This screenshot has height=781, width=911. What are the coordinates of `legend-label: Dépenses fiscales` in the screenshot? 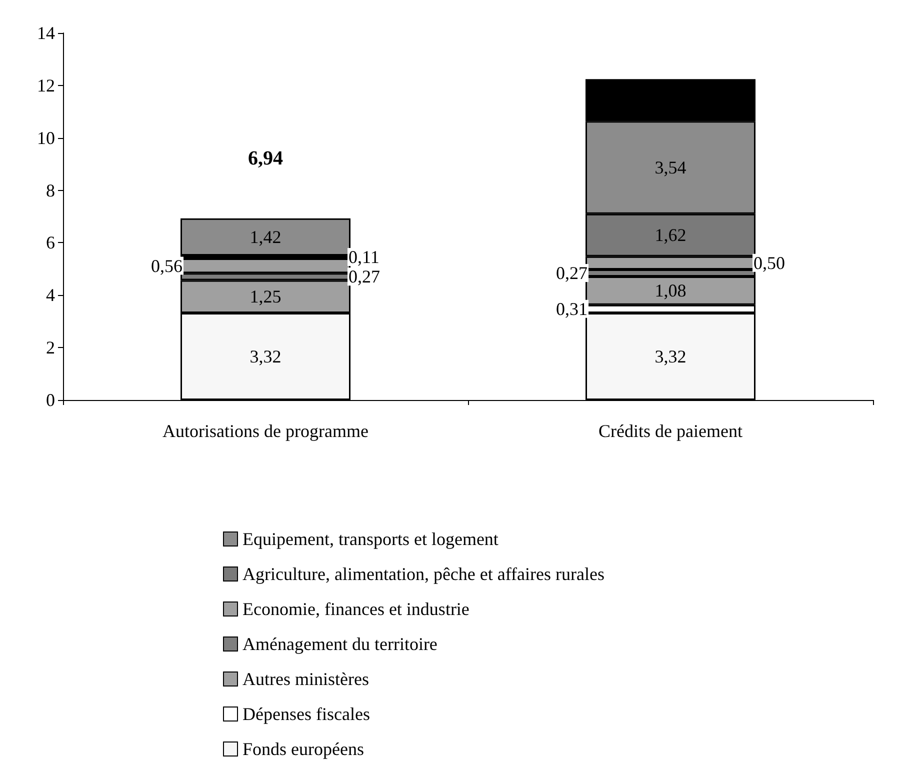 It's located at (306, 714).